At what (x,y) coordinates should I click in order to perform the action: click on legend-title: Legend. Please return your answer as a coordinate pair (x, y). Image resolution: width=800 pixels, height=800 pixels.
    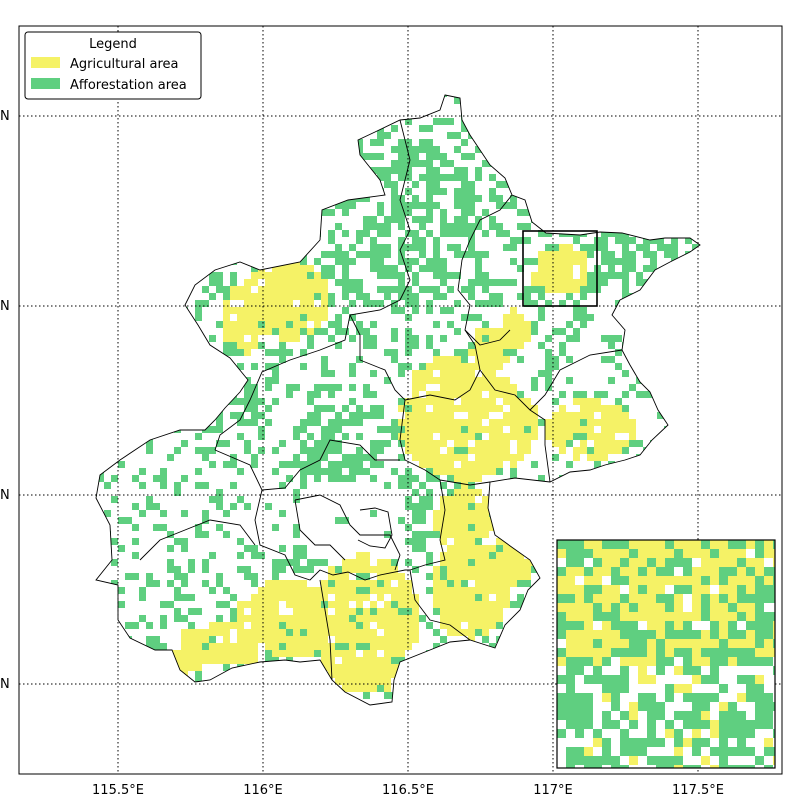
    Looking at the image, I should click on (113, 44).